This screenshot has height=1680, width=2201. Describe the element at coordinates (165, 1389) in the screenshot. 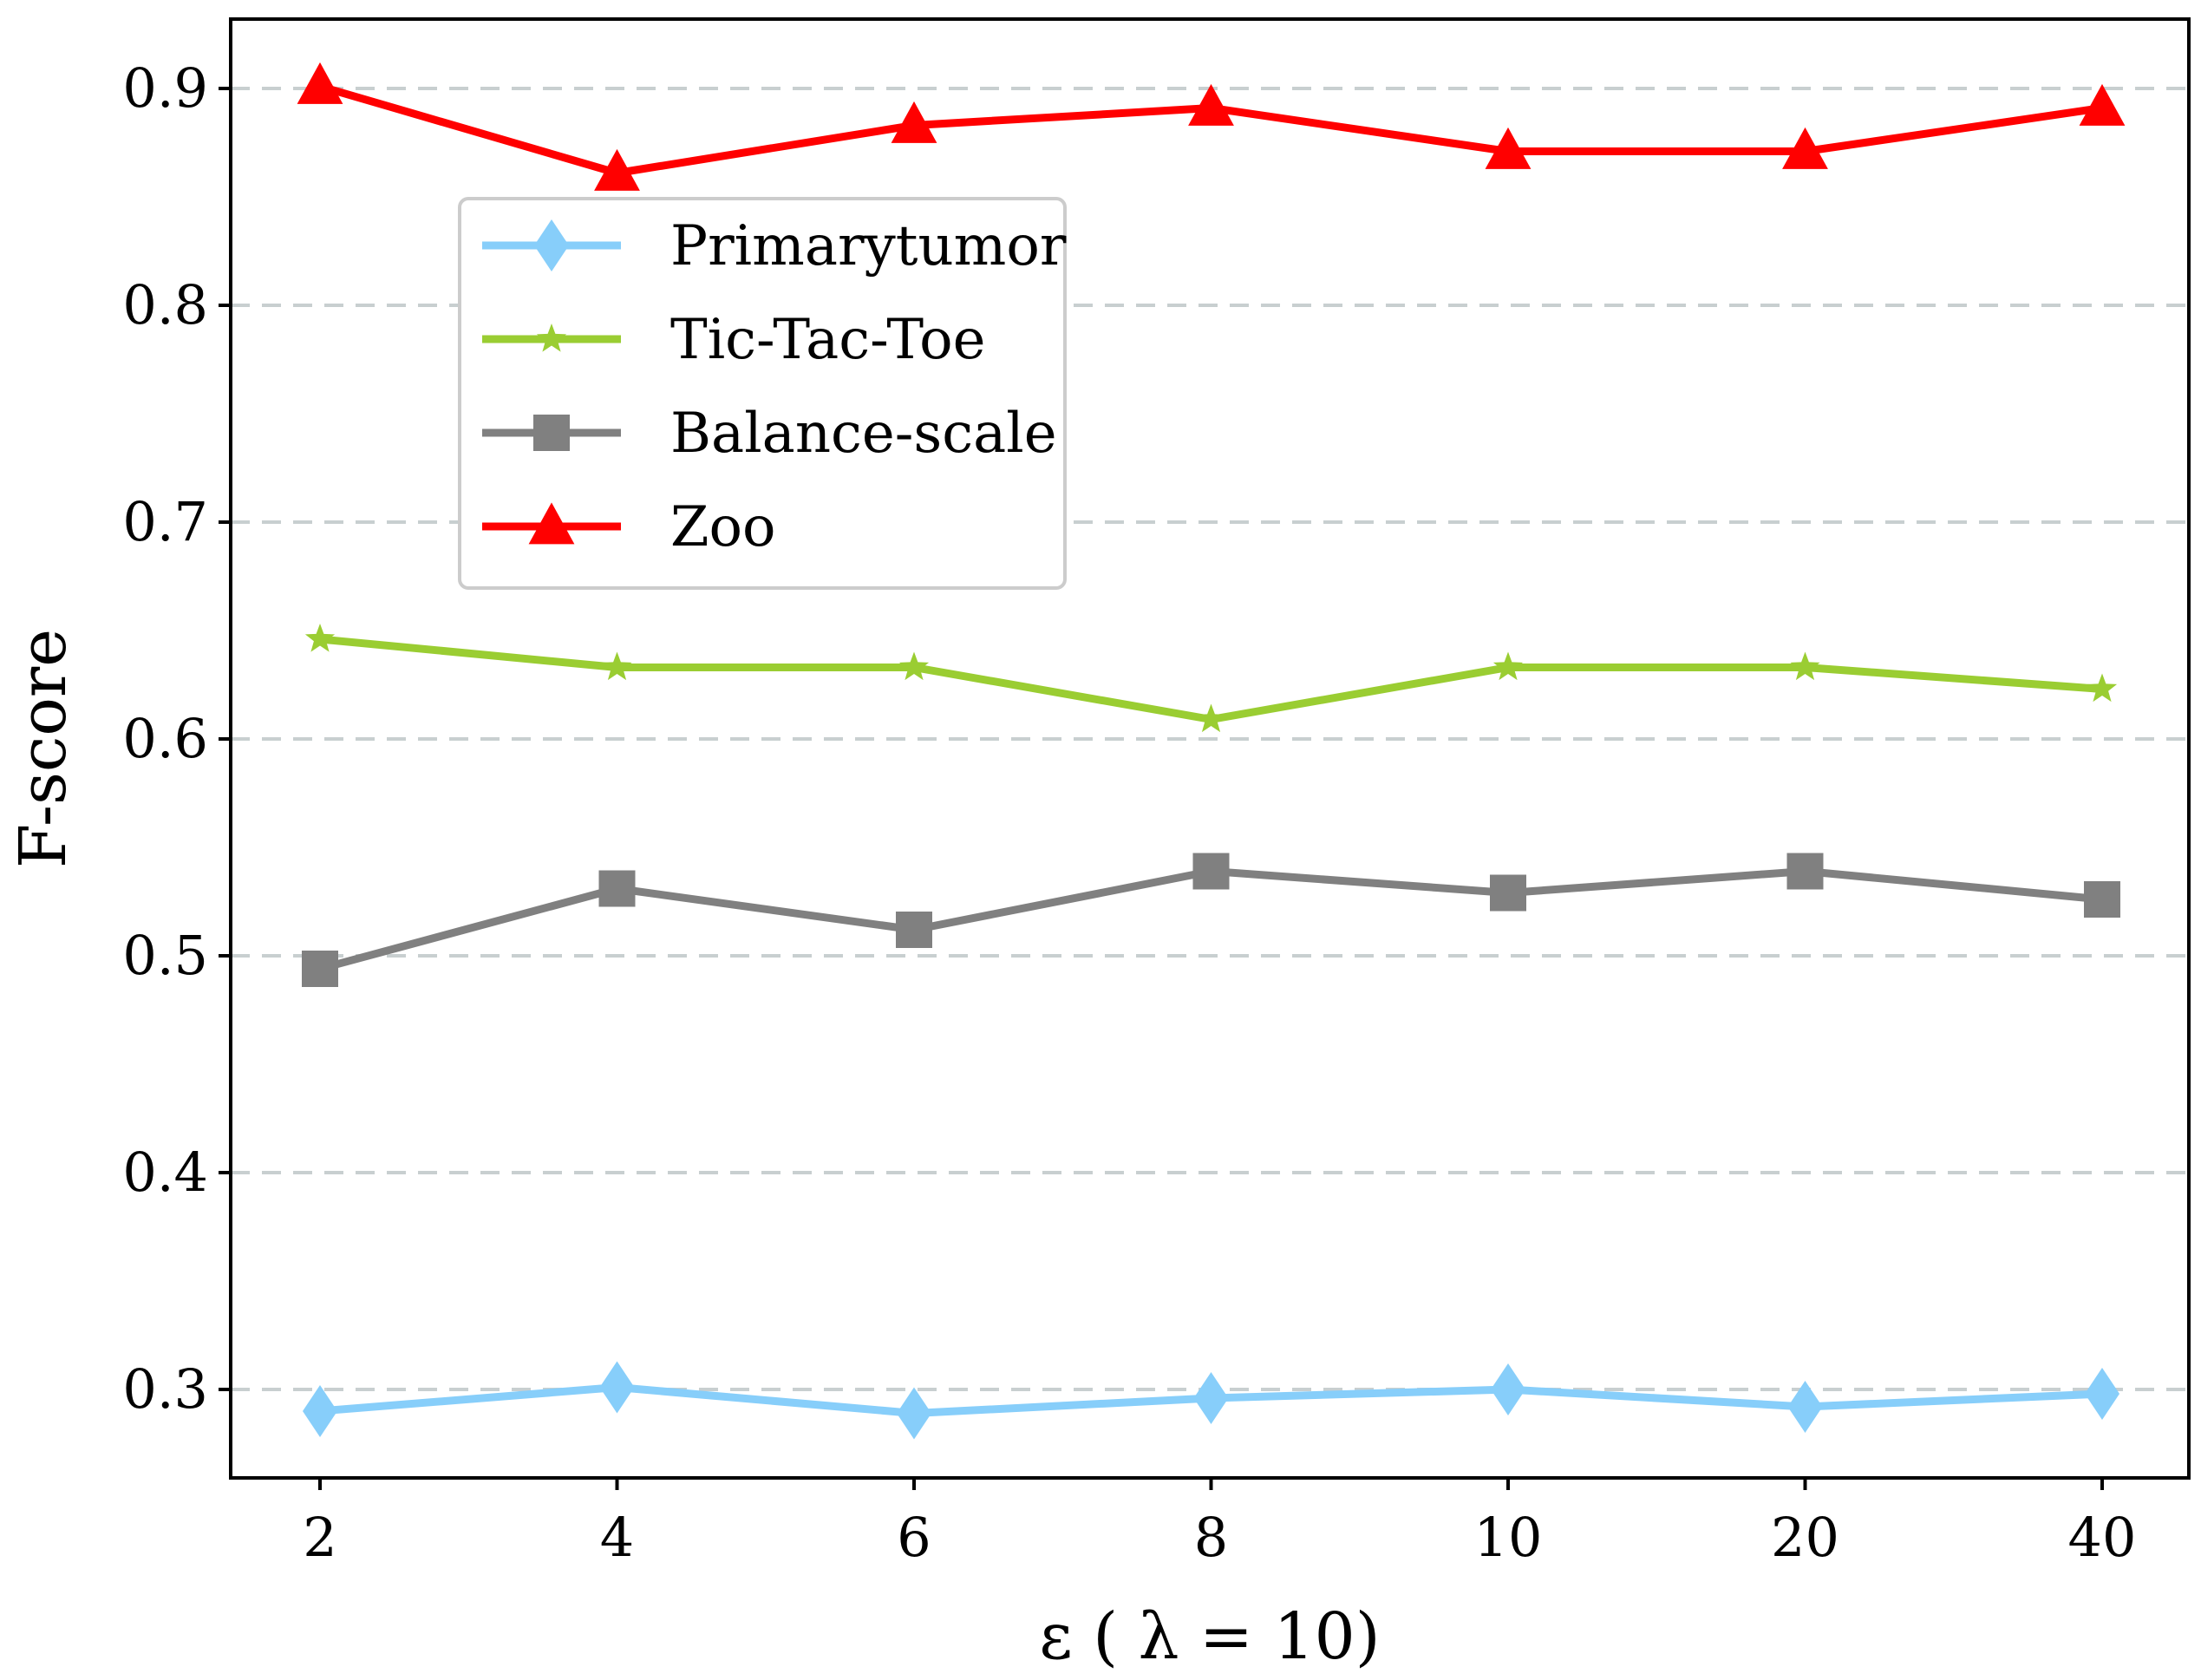

I see `y-tick-label: 0.3` at that location.